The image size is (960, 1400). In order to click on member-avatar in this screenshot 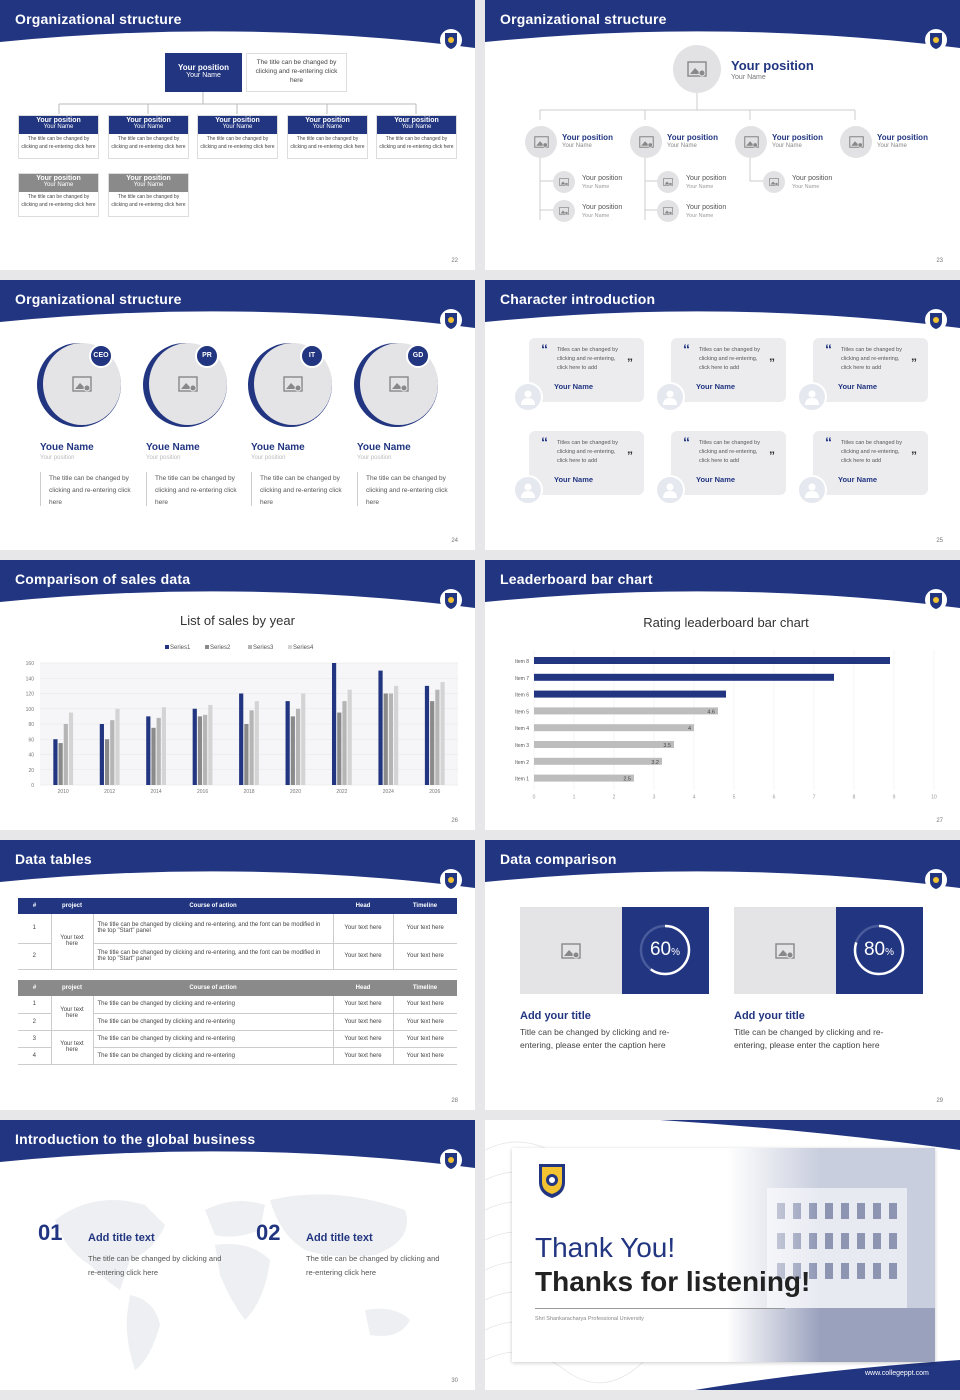, I will do `click(668, 182)`.